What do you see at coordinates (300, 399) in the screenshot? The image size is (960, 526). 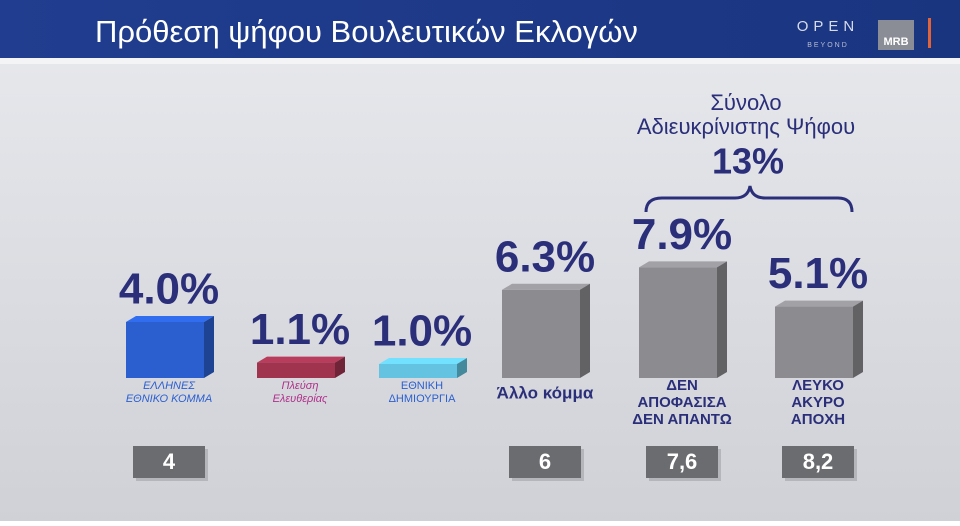 I see `category-label: Ελευθερίας` at bounding box center [300, 399].